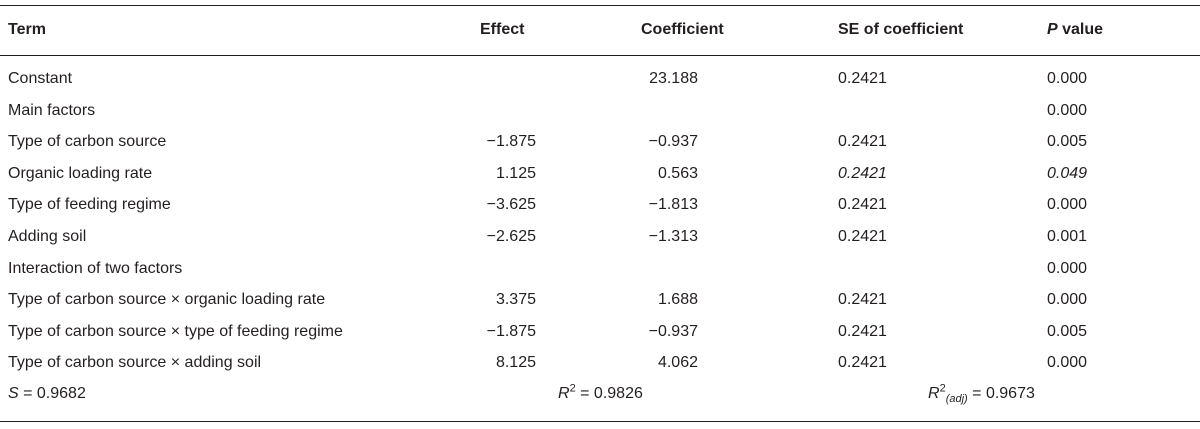  What do you see at coordinates (27, 29) in the screenshot?
I see `header-term: Term` at bounding box center [27, 29].